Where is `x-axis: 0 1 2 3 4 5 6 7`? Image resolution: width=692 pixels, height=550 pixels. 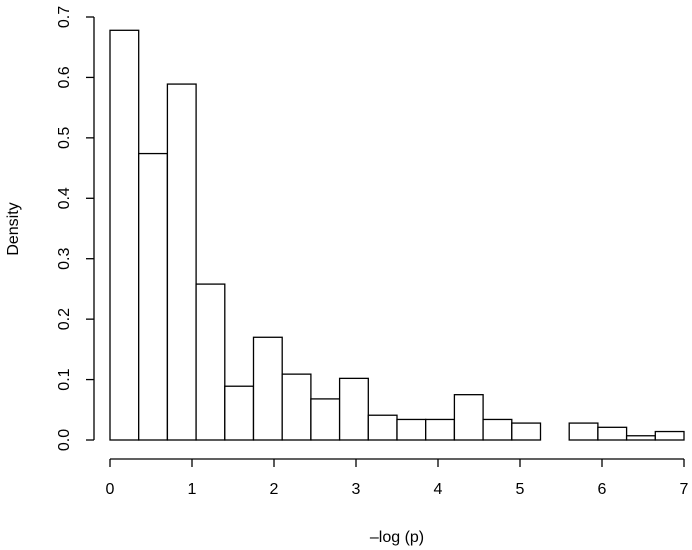
x-axis: 0 1 2 3 4 5 6 7 is located at coordinates (397, 478).